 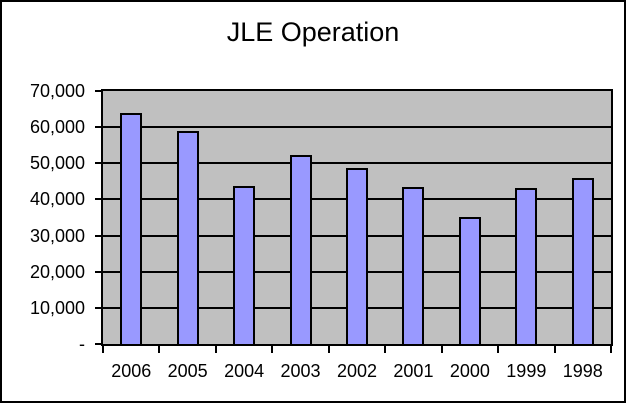 What do you see at coordinates (57, 91) in the screenshot?
I see `y-tick-label: 70,000` at bounding box center [57, 91].